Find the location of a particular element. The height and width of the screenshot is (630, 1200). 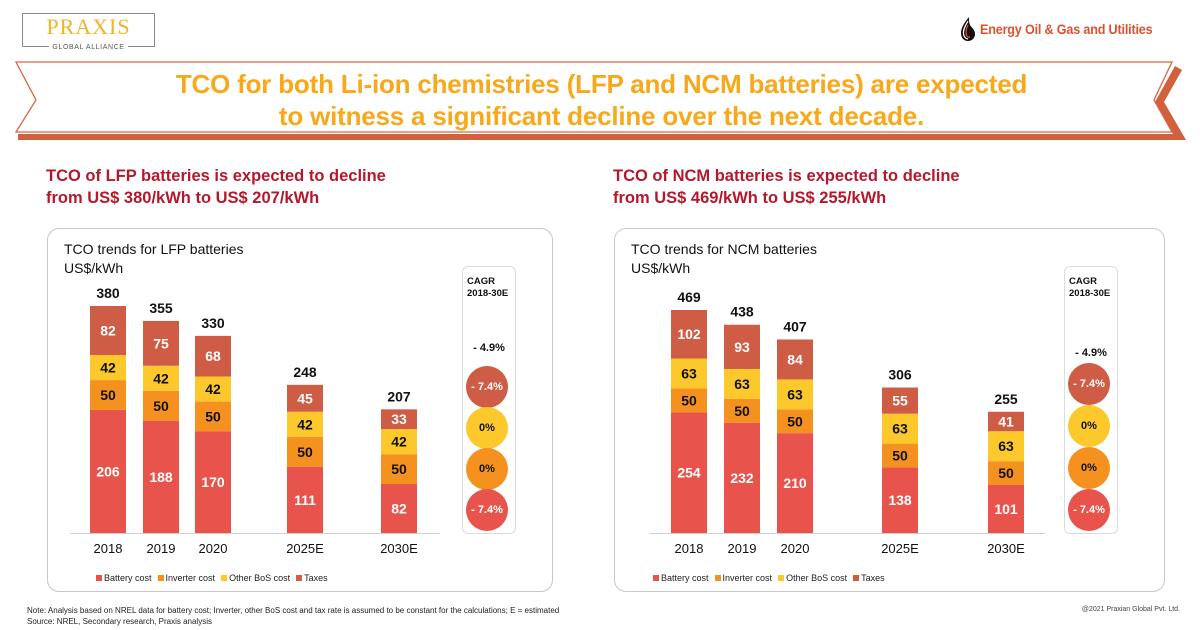

ncm-data-label-taxes-2020: 84 is located at coordinates (795, 359).